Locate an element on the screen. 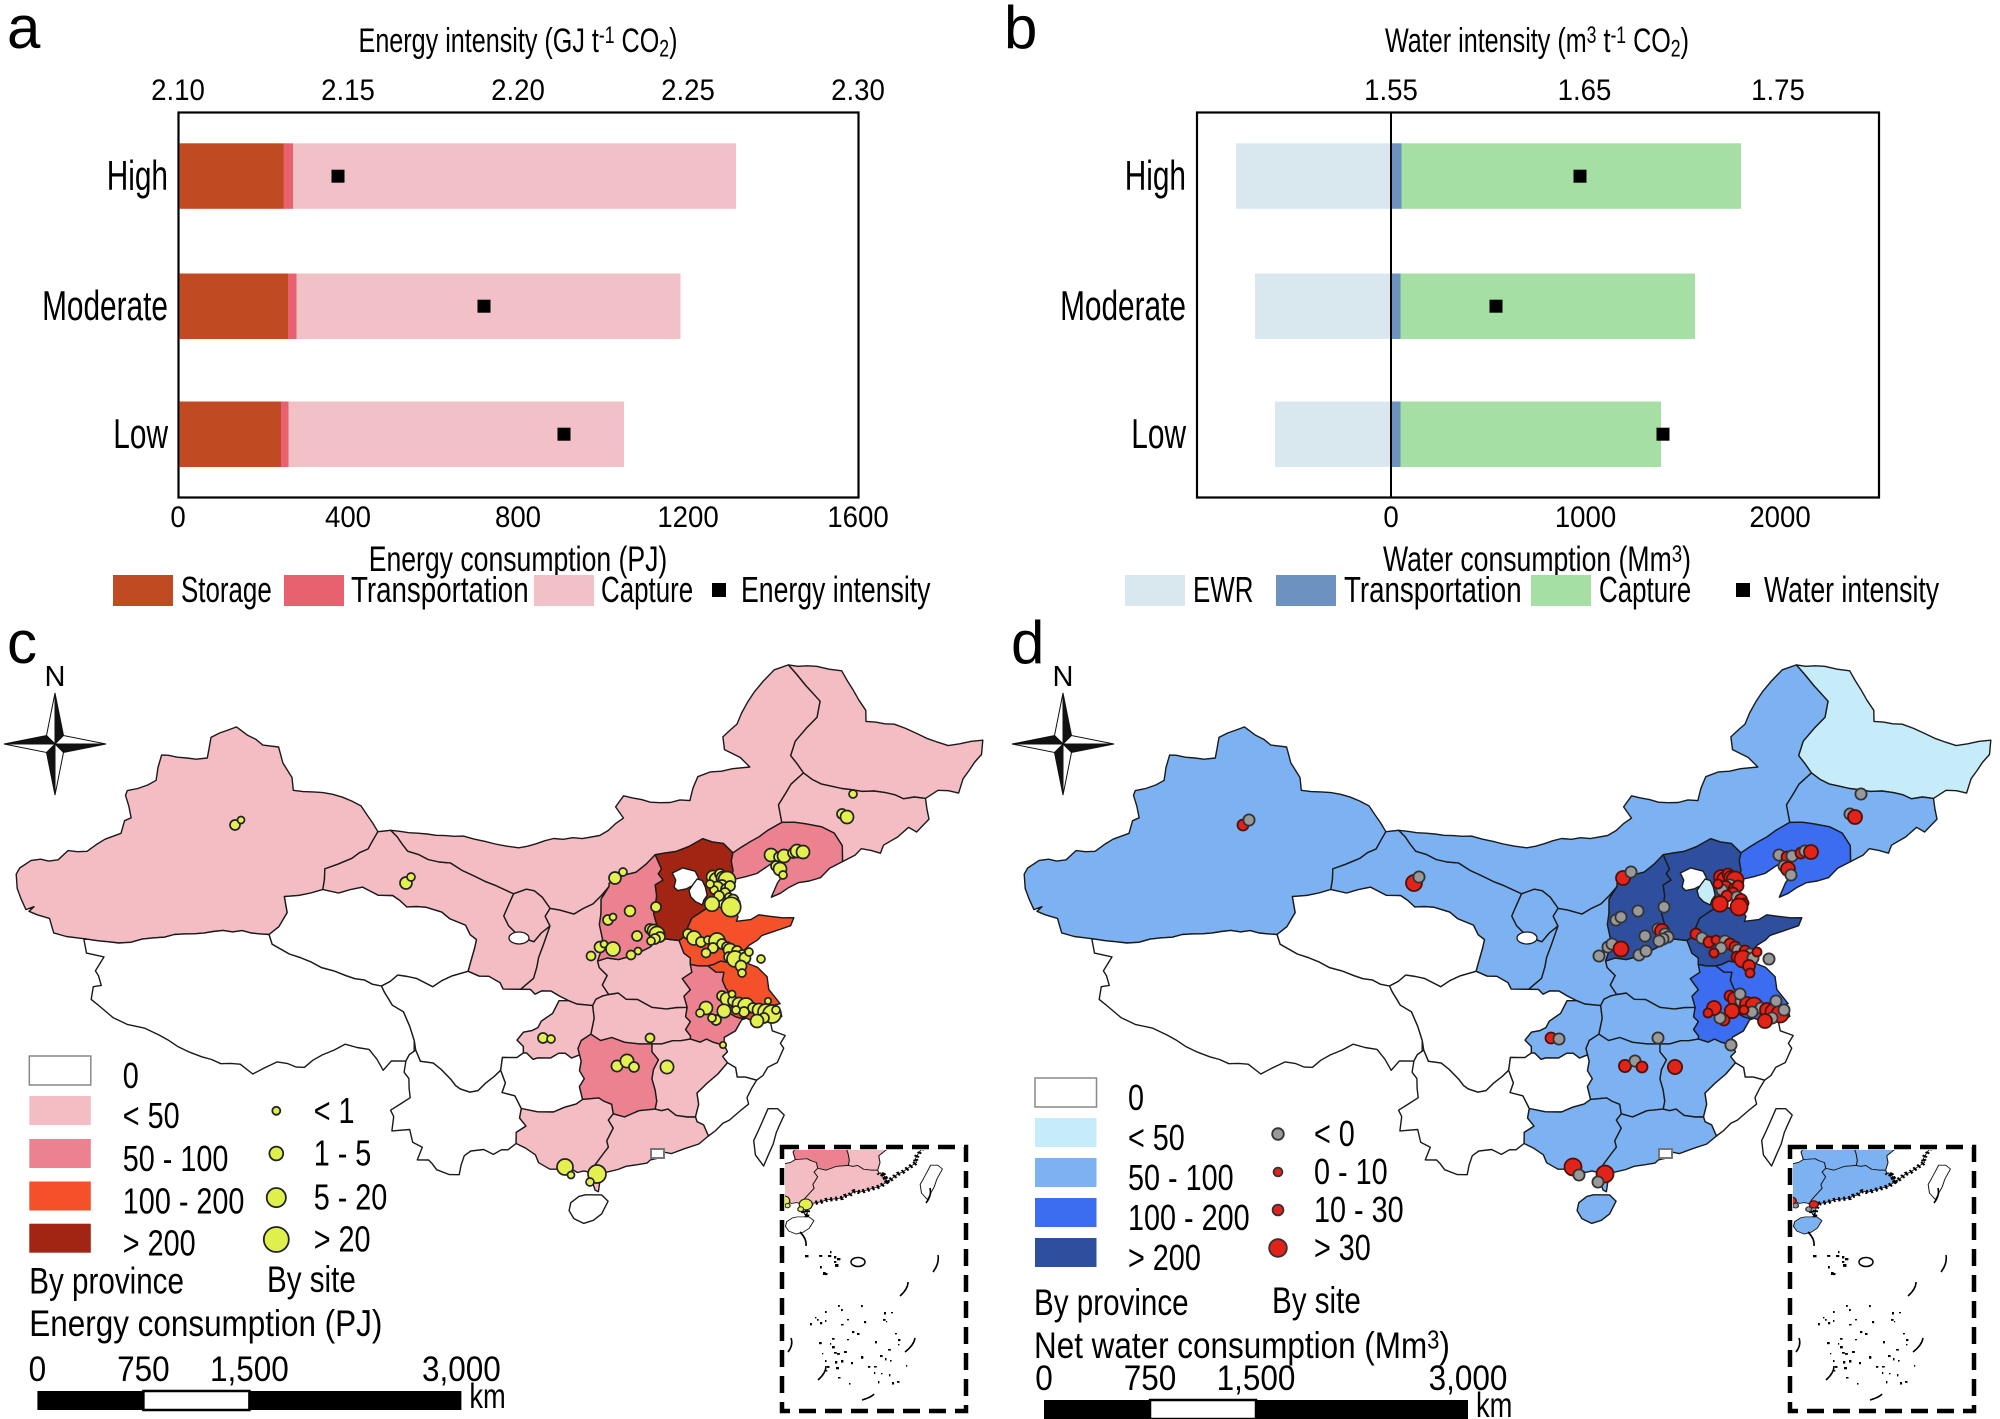 Image resolution: width=2000 pixels, height=1419 pixels. svg-text: 1.65 is located at coordinates (1585, 90).